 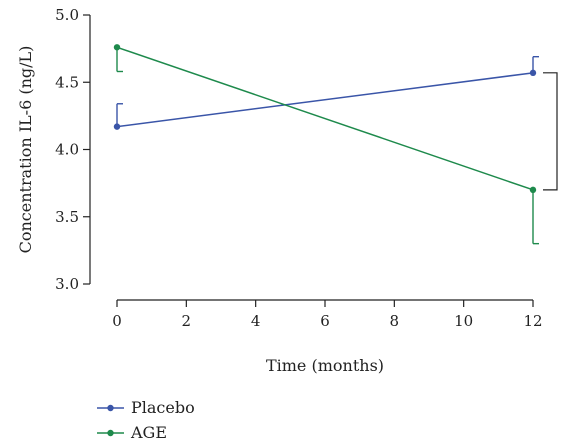 I want to click on y-ticks: 3.0 3.5 4.0 4.5 5.0, so click(x=72, y=149).